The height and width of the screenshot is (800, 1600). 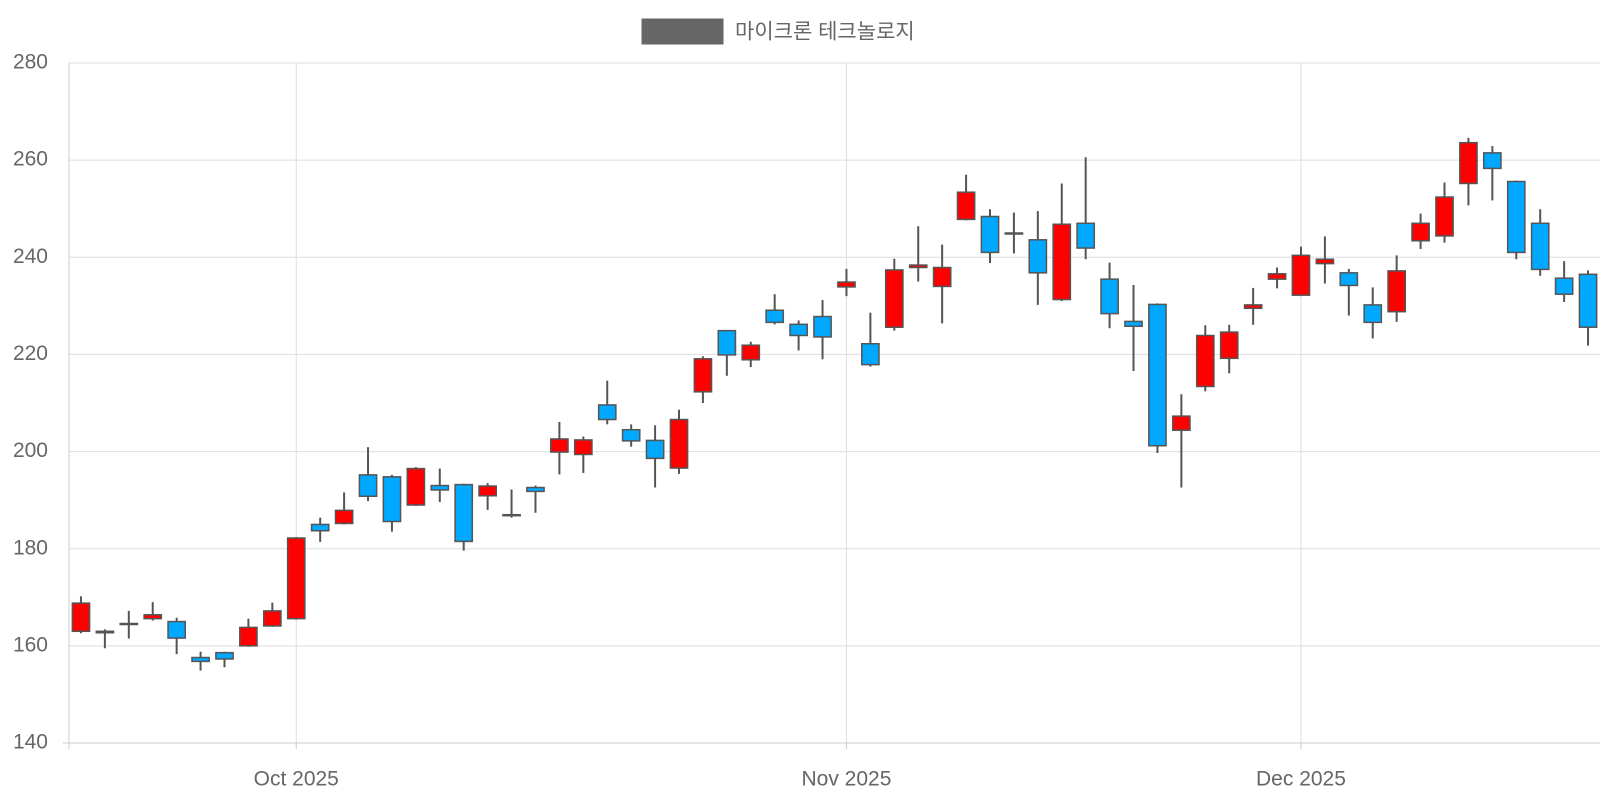 What do you see at coordinates (296, 779) in the screenshot?
I see `x-tick-label: Oct 2025` at bounding box center [296, 779].